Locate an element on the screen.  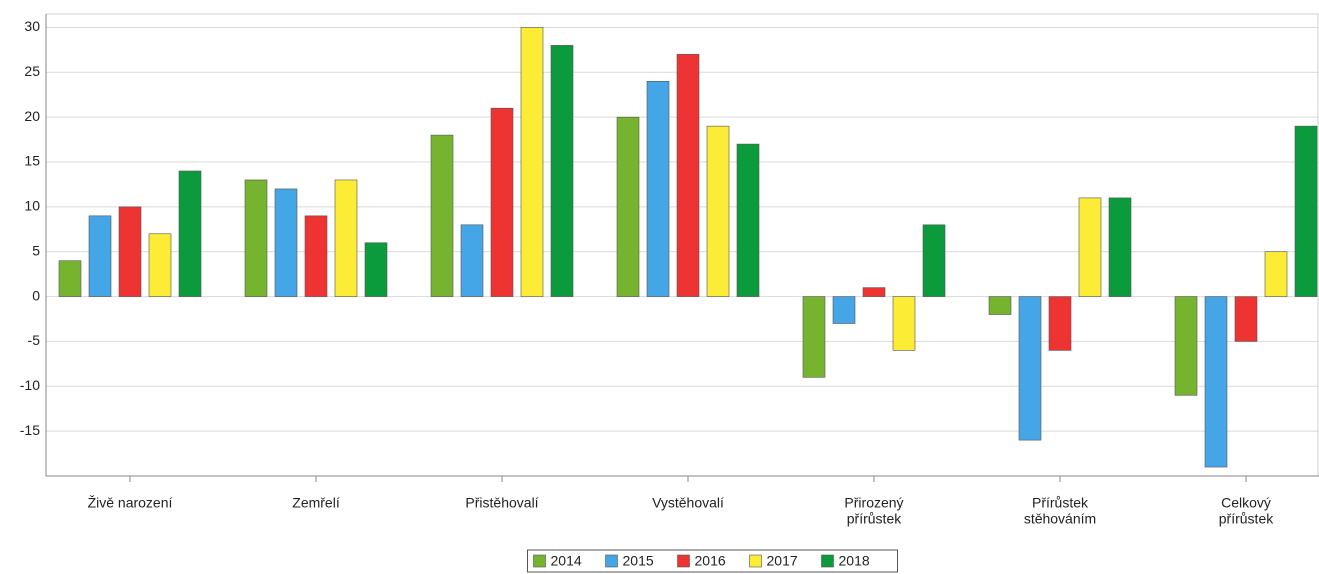
y-tick-label: -5 is located at coordinates (34, 340).